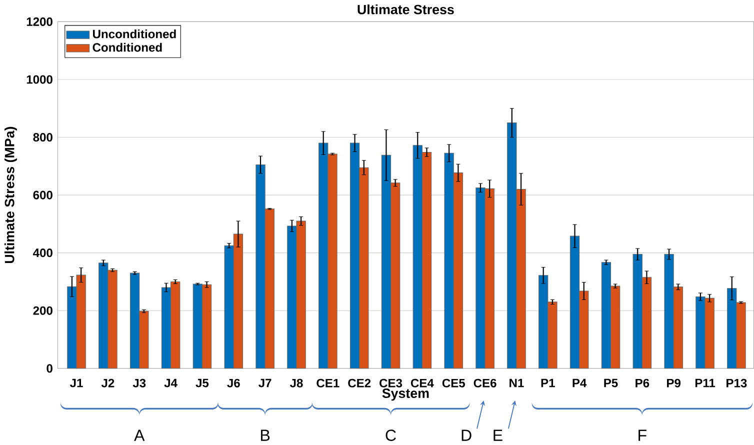 The image size is (754, 445). What do you see at coordinates (579, 382) in the screenshot?
I see `x-tick-label: P4` at bounding box center [579, 382].